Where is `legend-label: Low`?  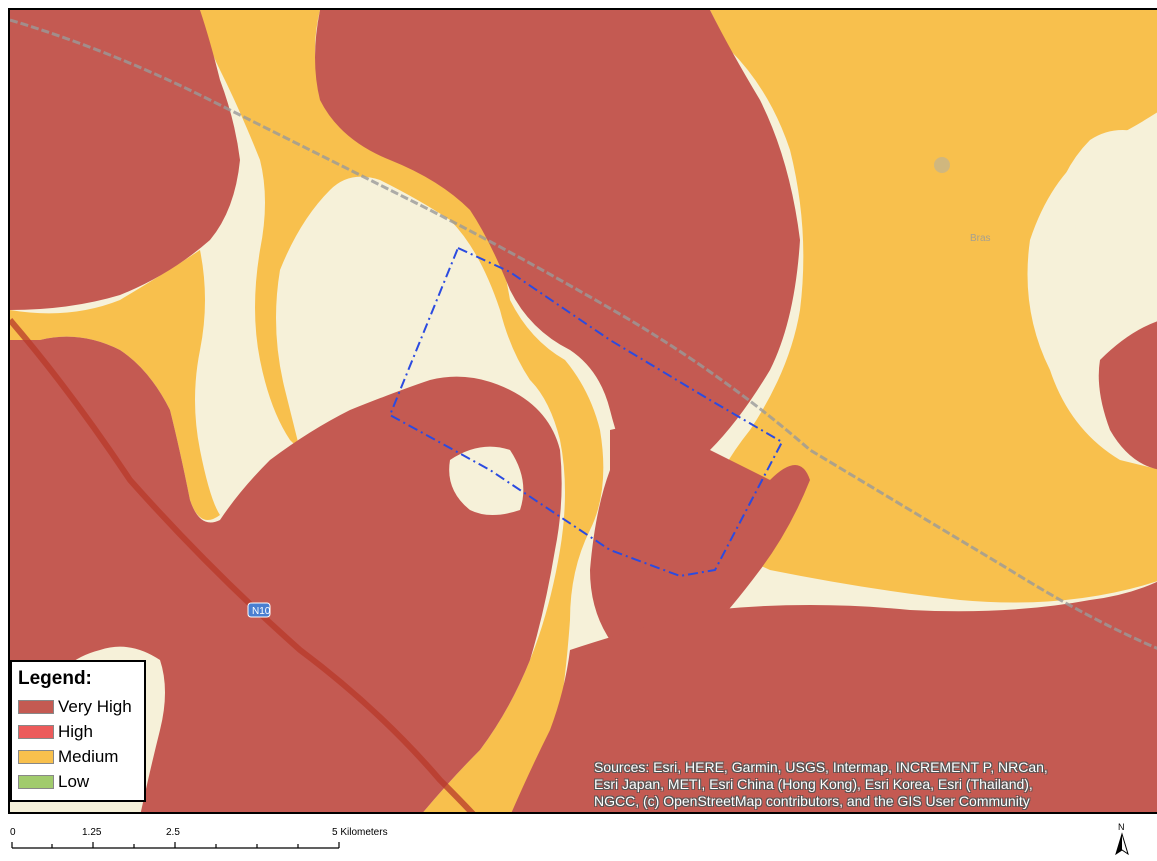
legend-label: Low is located at coordinates (74, 781).